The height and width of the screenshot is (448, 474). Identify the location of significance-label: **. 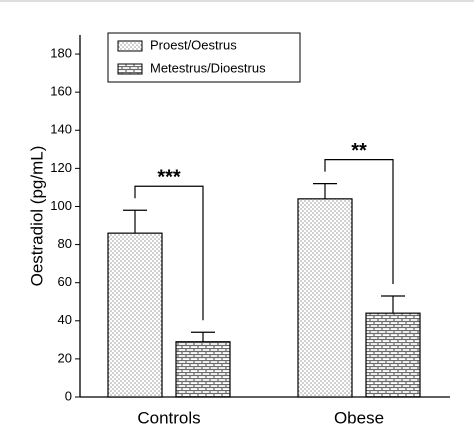
(359, 151).